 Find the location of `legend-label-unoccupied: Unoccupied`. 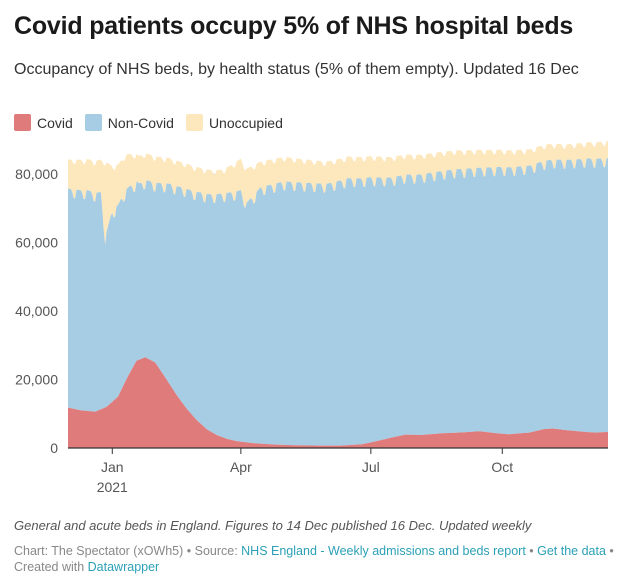

legend-label-unoccupied: Unoccupied is located at coordinates (245, 122).